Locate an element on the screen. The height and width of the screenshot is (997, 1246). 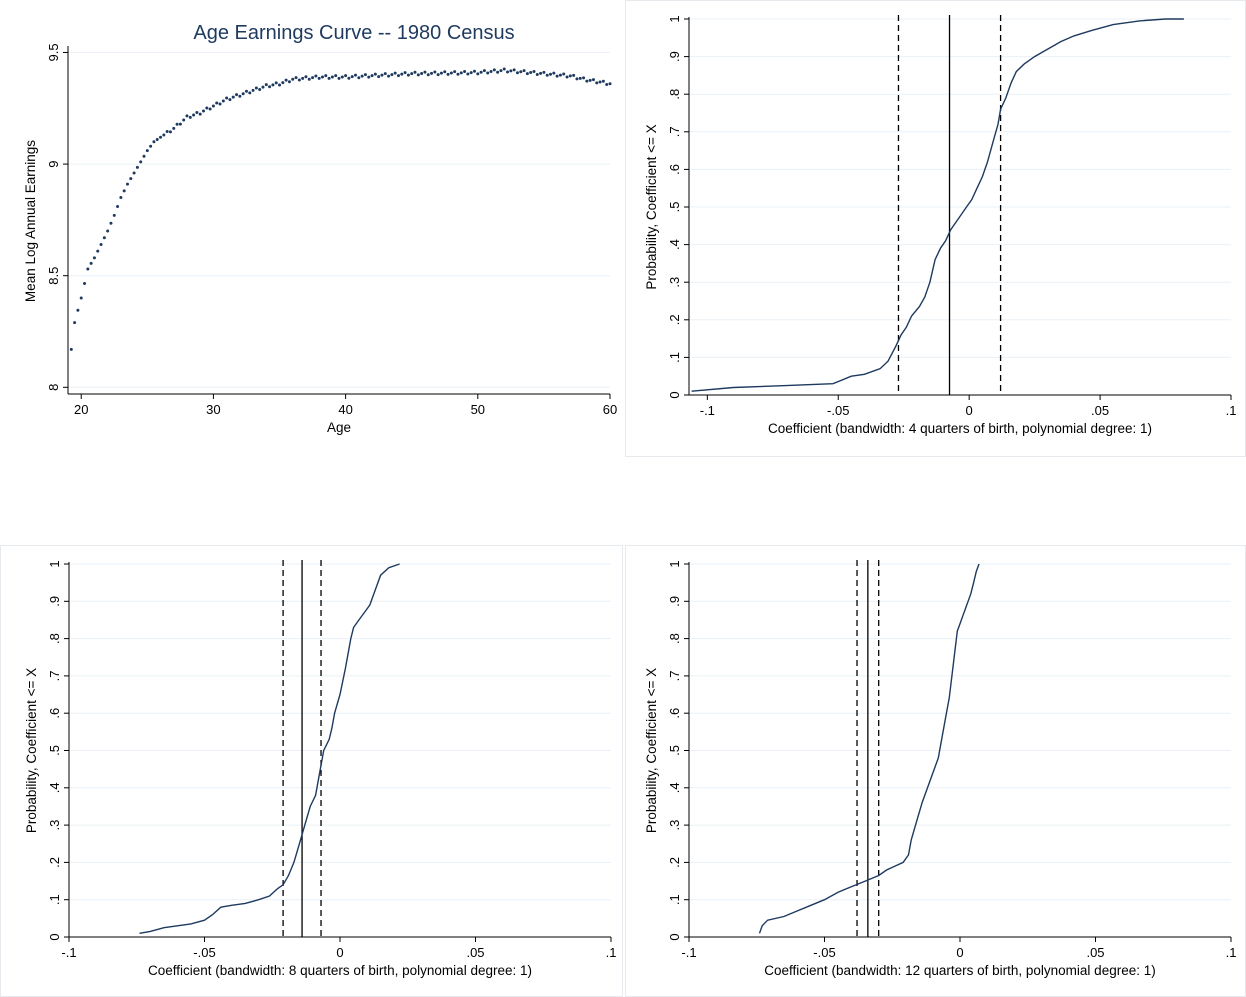
y-tick-label: .4 is located at coordinates (674, 244).